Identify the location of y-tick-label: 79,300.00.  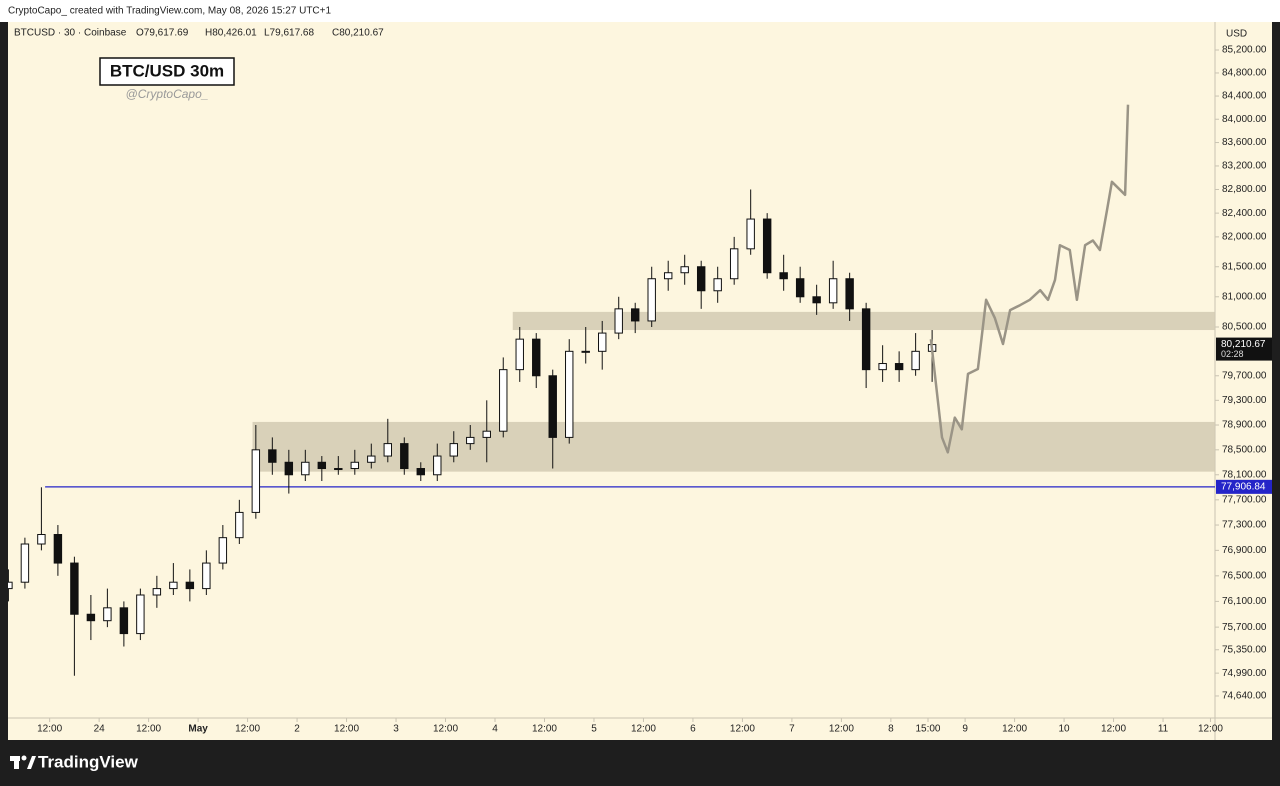
(1244, 400).